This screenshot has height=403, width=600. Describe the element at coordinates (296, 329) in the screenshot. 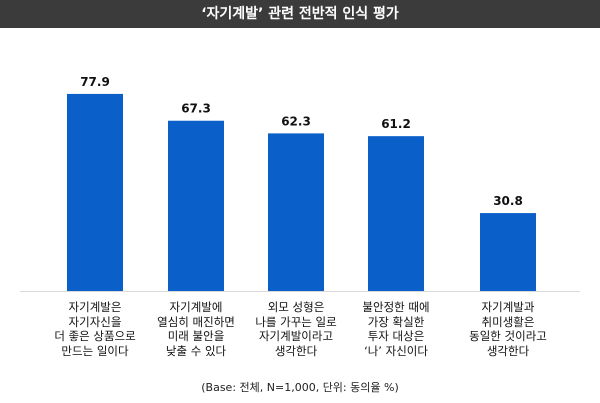

I see `category-label: 외모 성형은 나를 가꾸는 일로 자기계발이라고 생각한다` at that location.